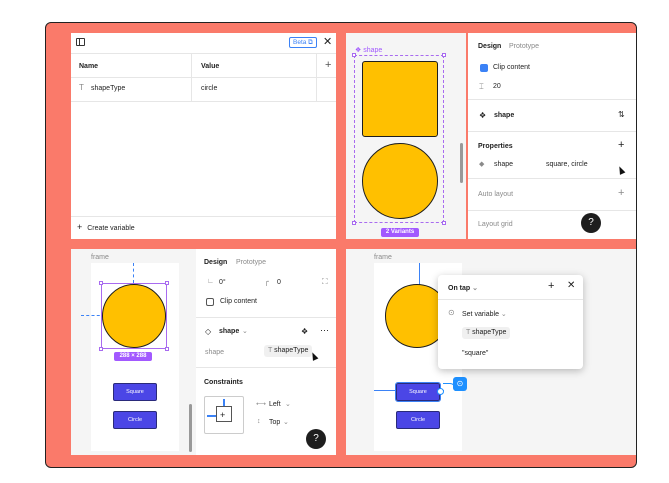 This screenshot has height=483, width=669. I want to click on properties-title: Properties, so click(495, 146).